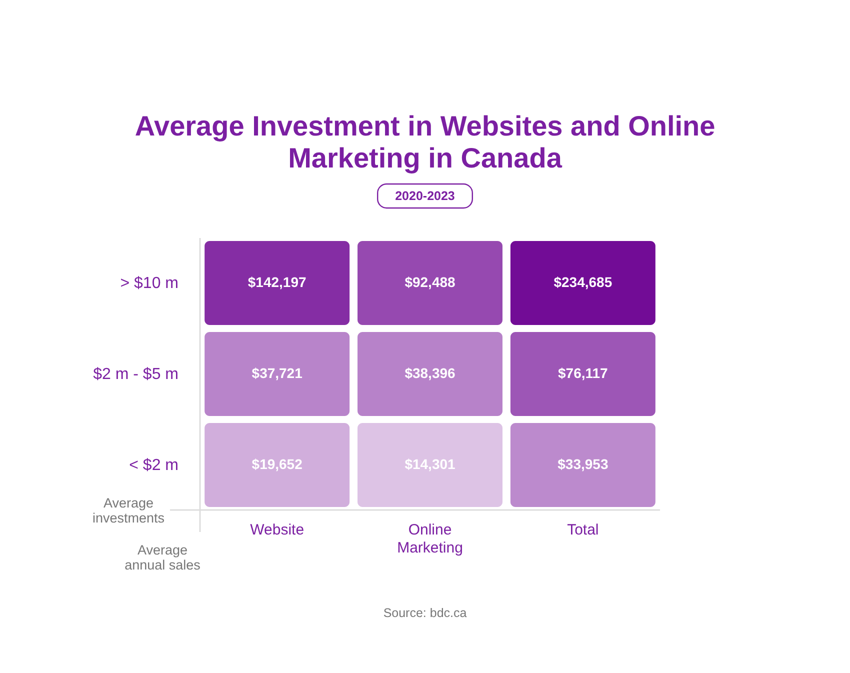  I want to click on data-label: $33,953, so click(583, 464).